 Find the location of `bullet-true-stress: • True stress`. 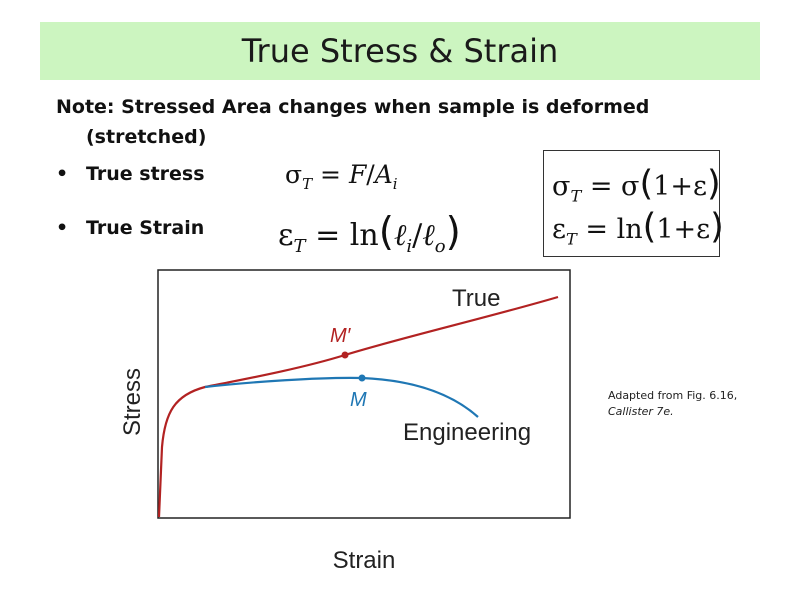

bullet-true-stress: • True stress is located at coordinates (130, 174).